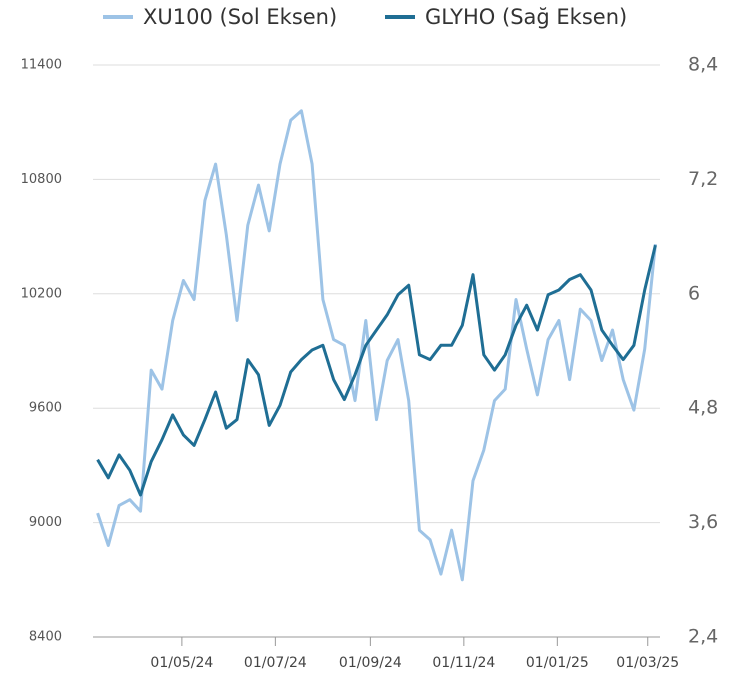  What do you see at coordinates (557, 663) in the screenshot?
I see `x-tick-label: 01/01/25` at bounding box center [557, 663].